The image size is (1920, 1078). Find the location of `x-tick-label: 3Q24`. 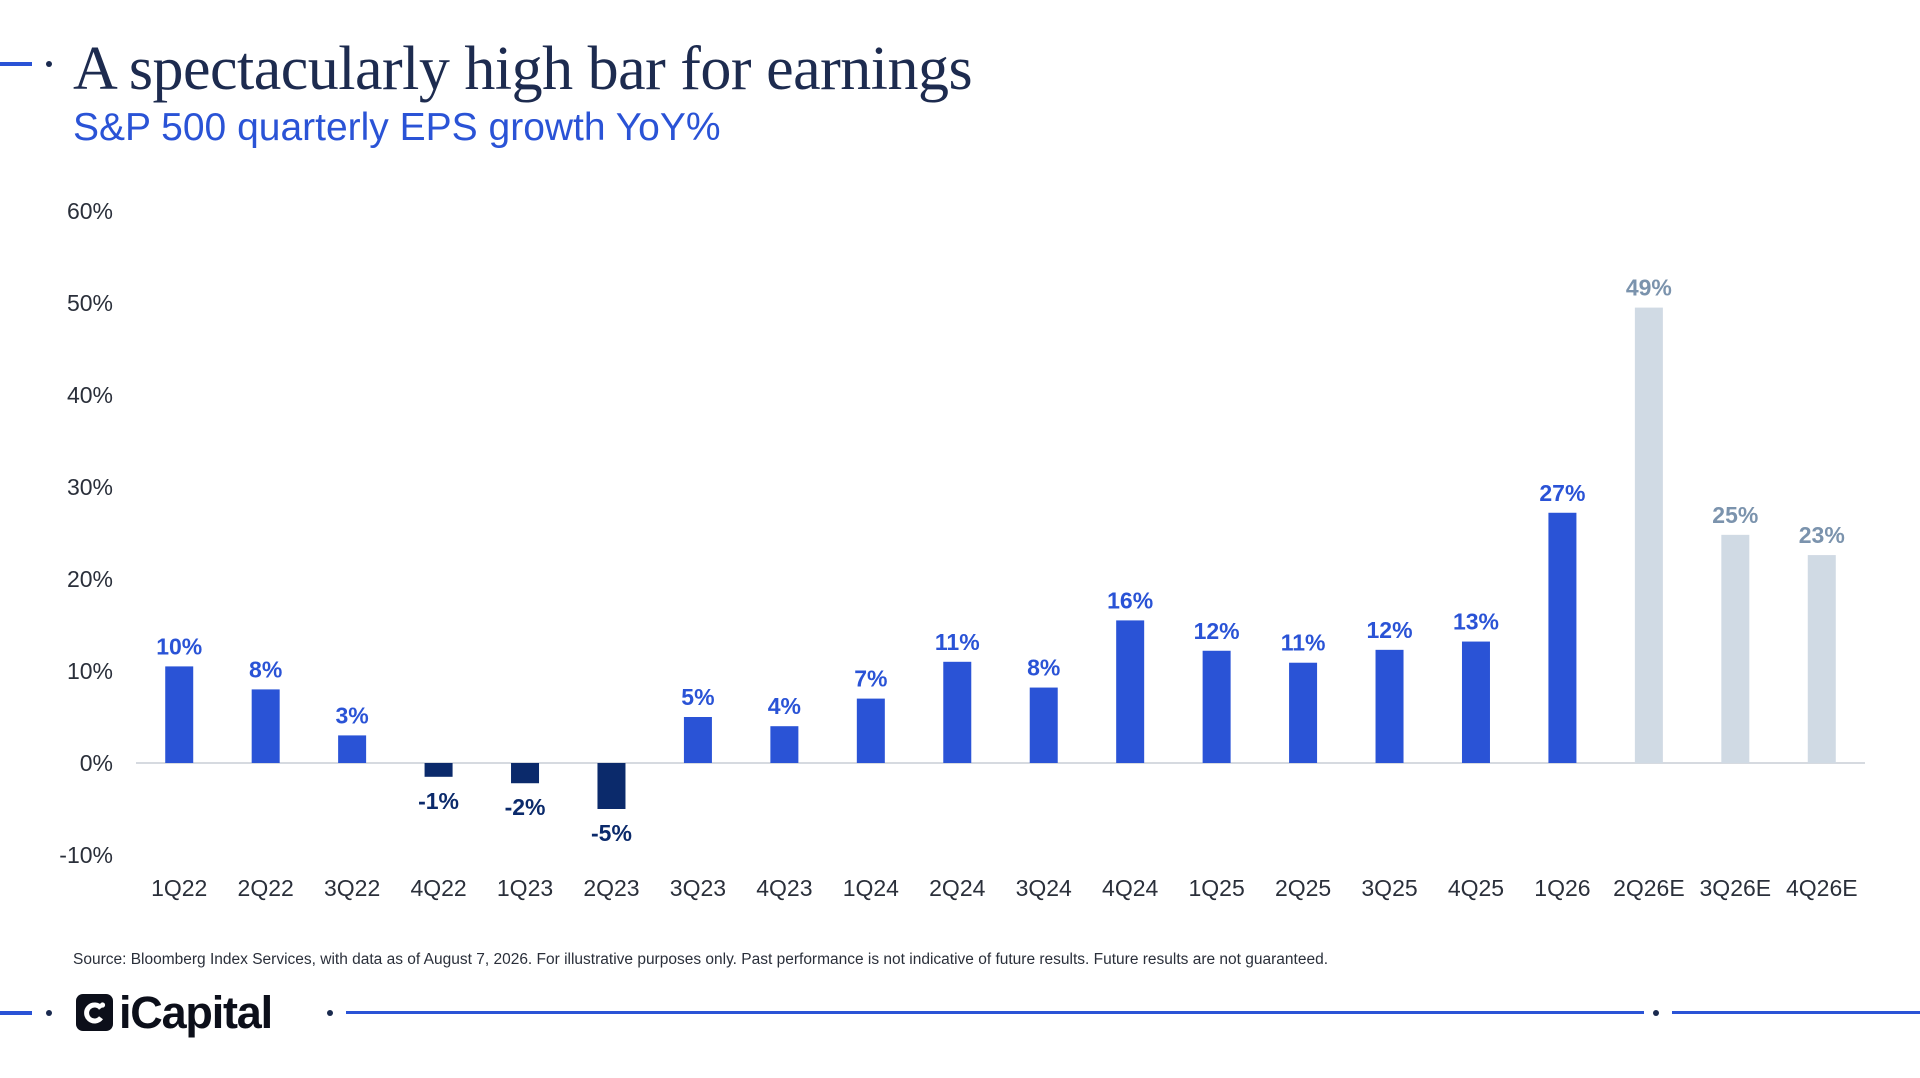

x-tick-label: 3Q24 is located at coordinates (1044, 888).